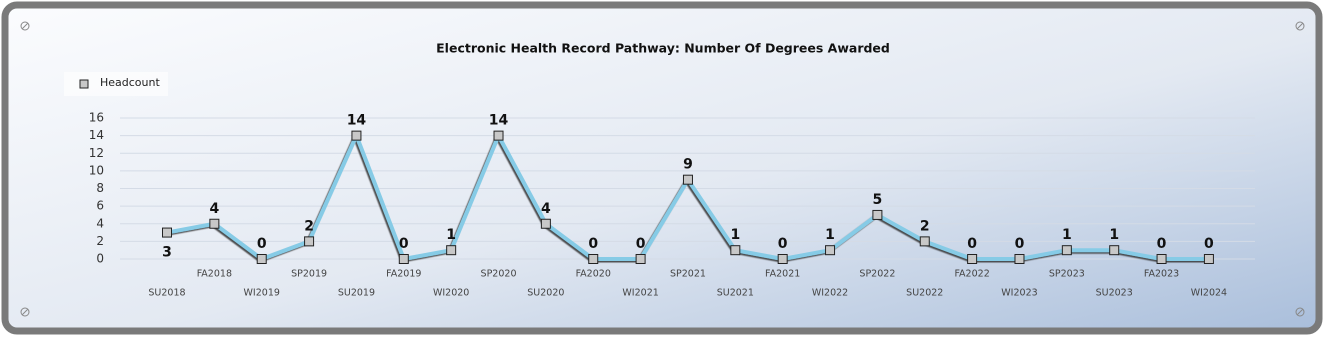  Describe the element at coordinates (84, 84) in the screenshot. I see `legend-marker` at that location.